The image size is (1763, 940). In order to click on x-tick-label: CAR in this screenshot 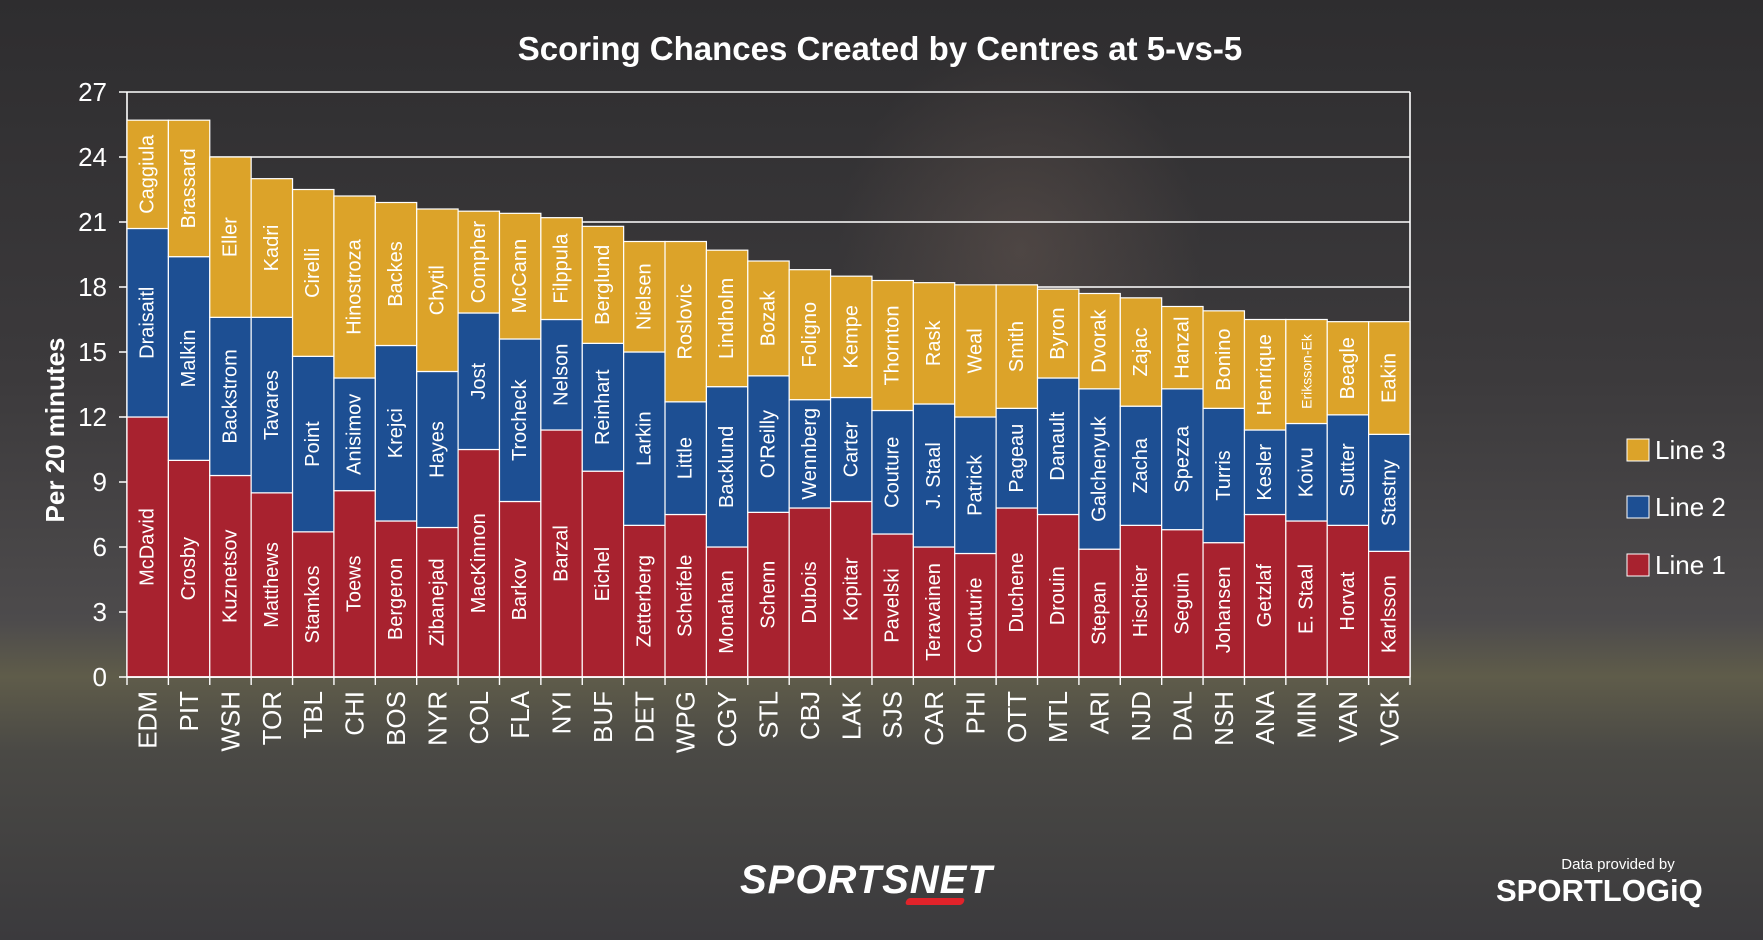, I will do `click(934, 718)`.